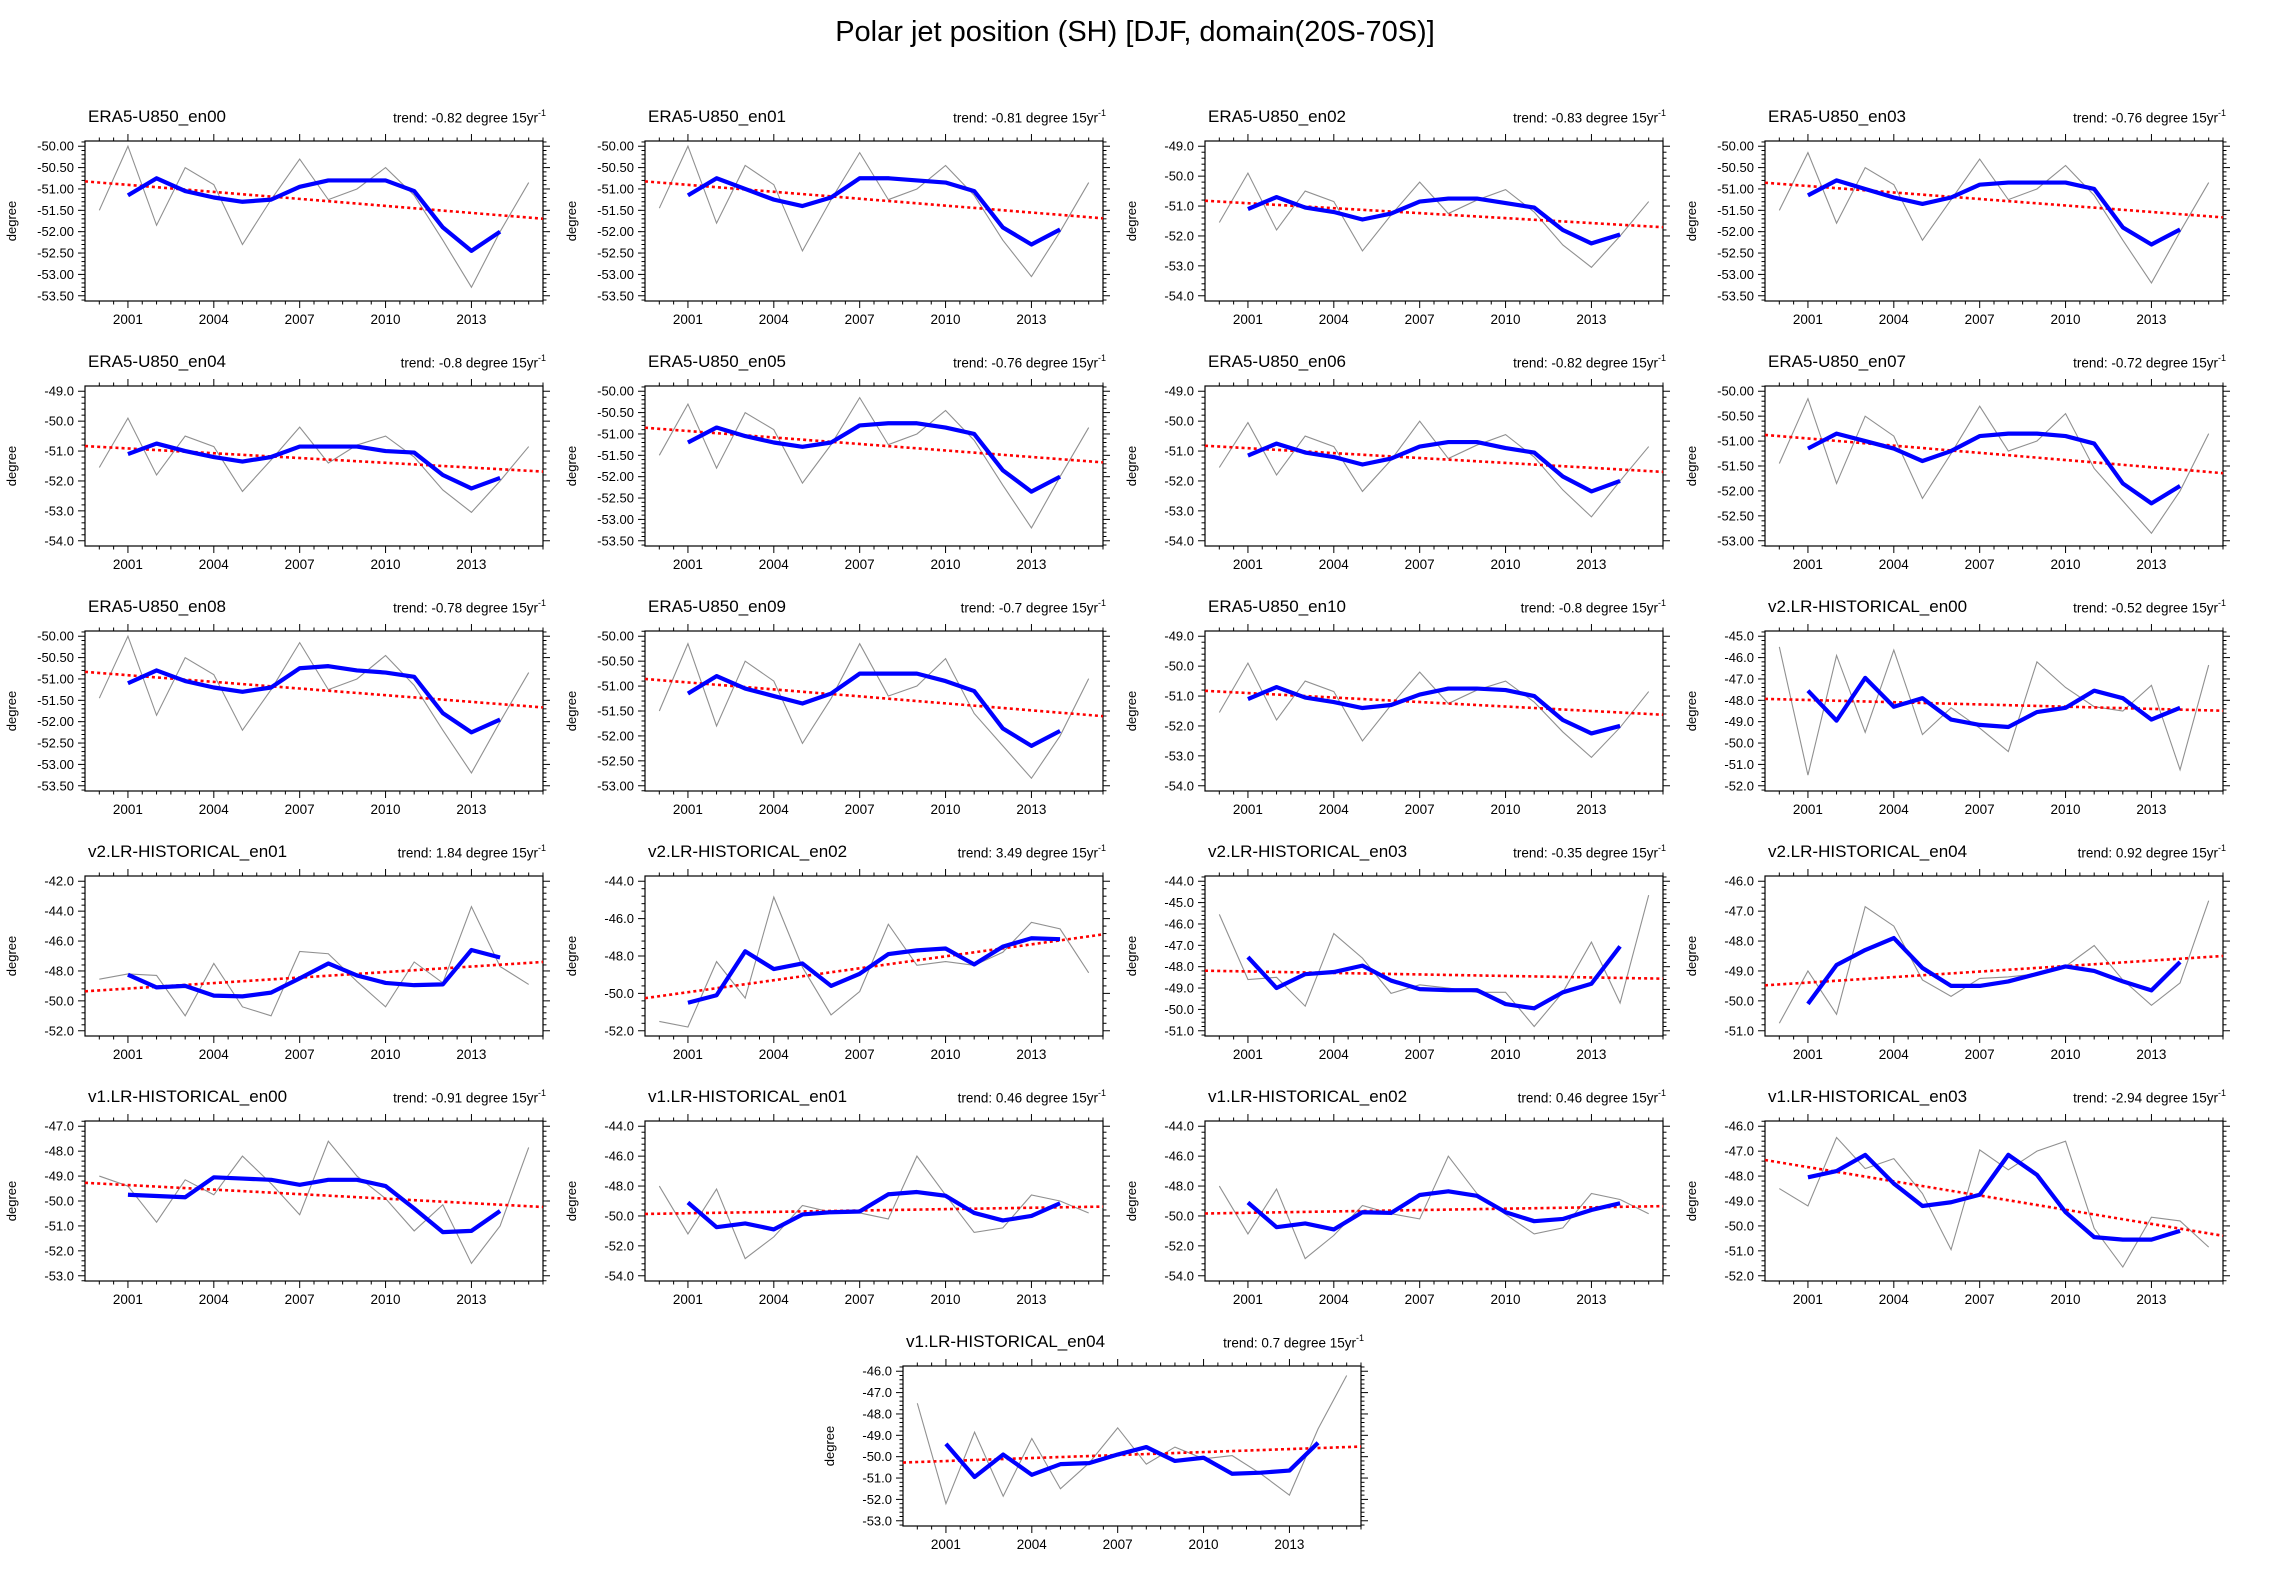  What do you see at coordinates (615, 498) in the screenshot?
I see `y-tick-label: -52.50` at bounding box center [615, 498].